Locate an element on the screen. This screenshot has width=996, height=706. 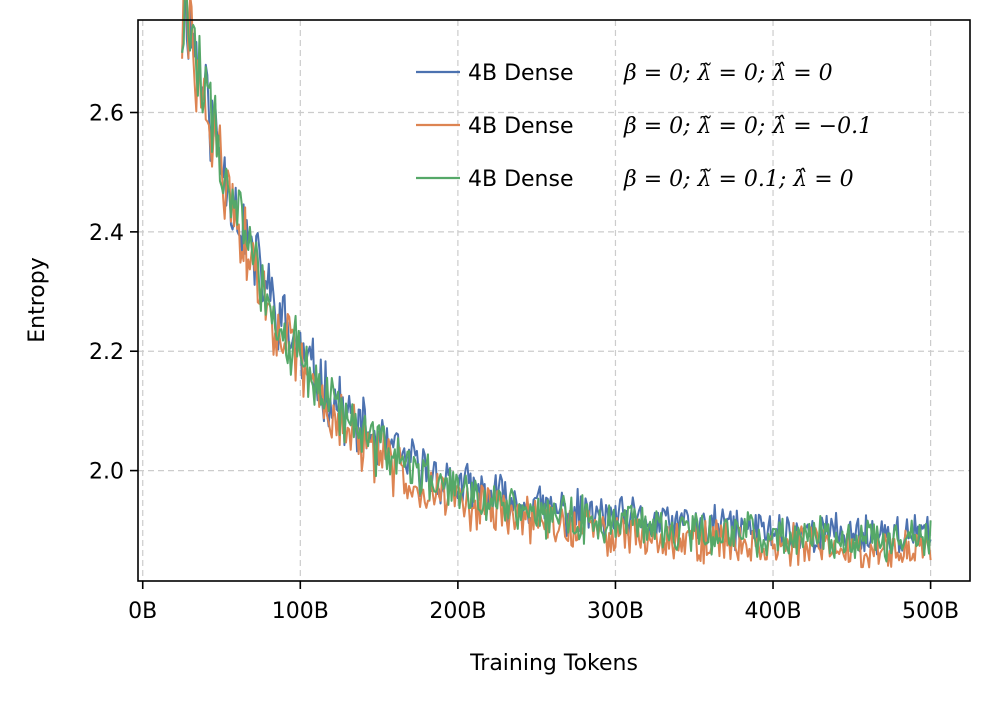
x-tick-label: 300B is located at coordinates (615, 611).